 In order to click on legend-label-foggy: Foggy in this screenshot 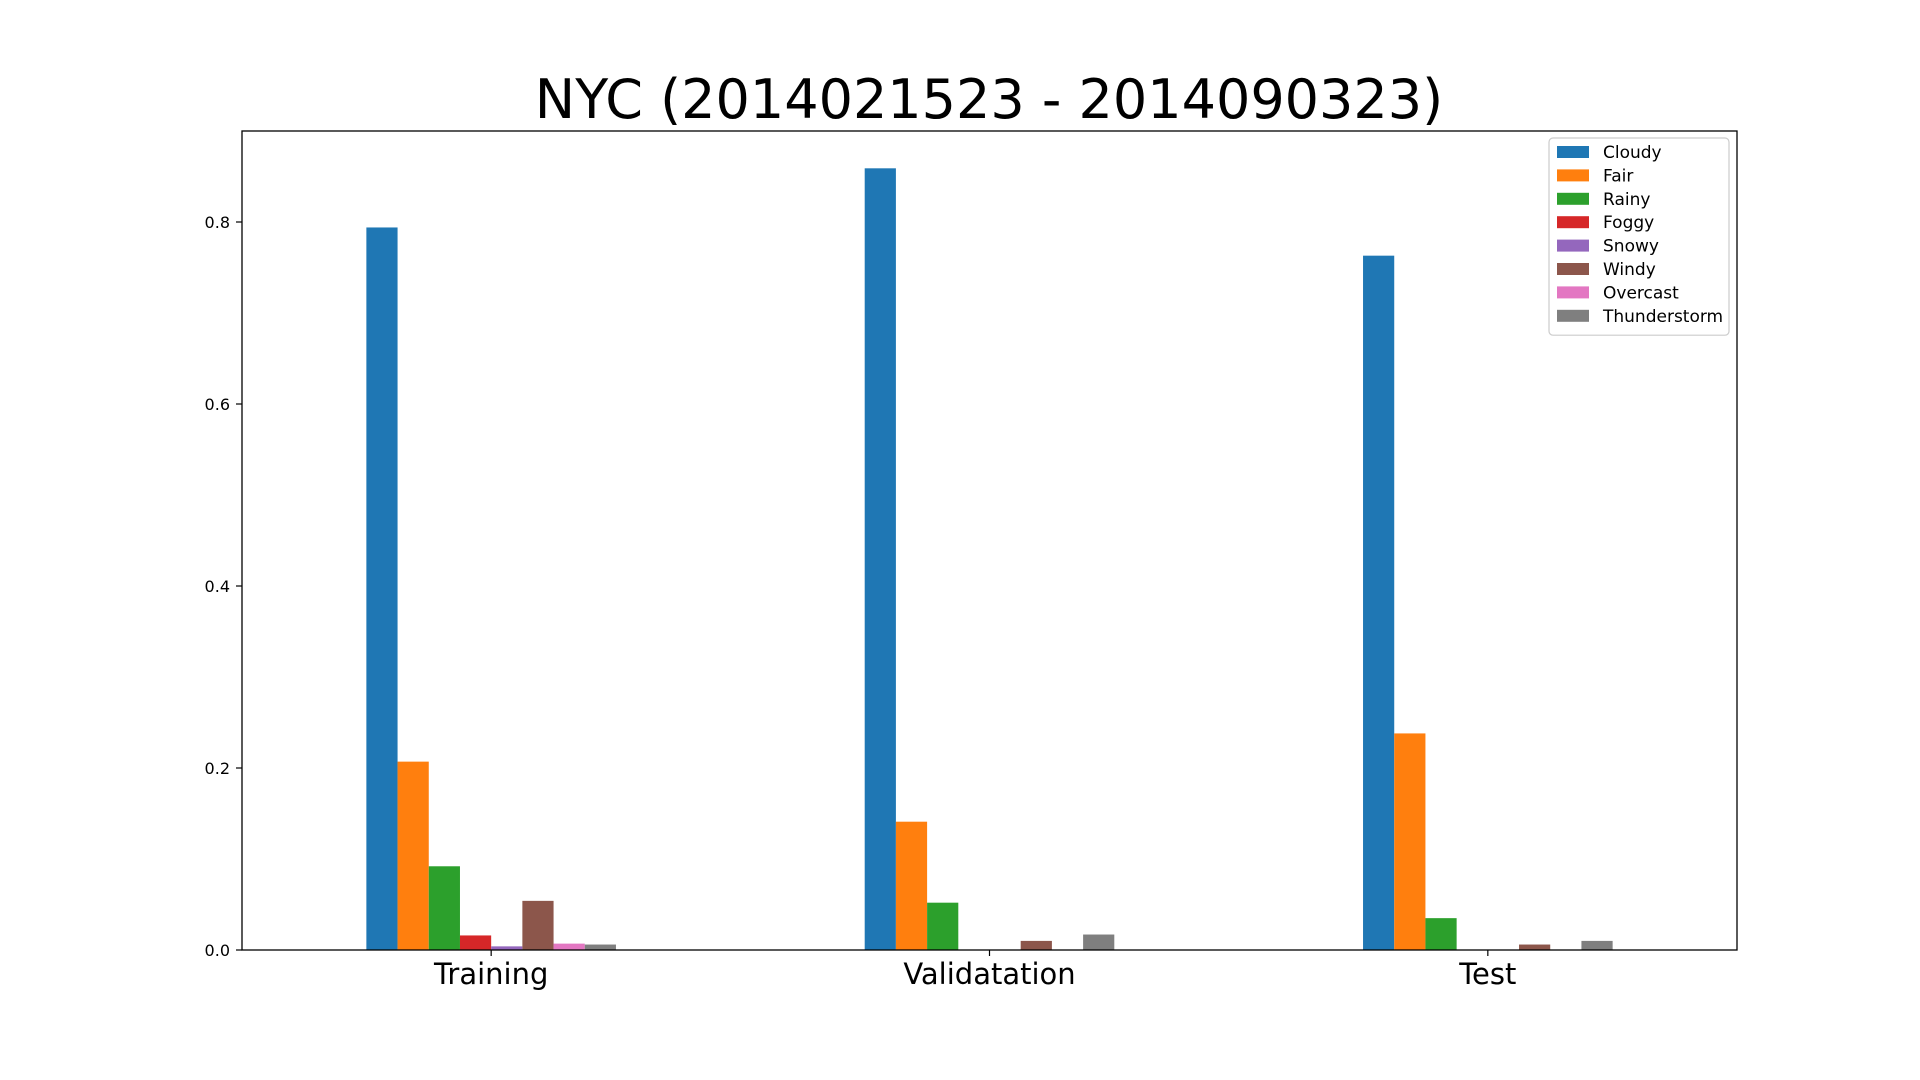, I will do `click(1628, 223)`.